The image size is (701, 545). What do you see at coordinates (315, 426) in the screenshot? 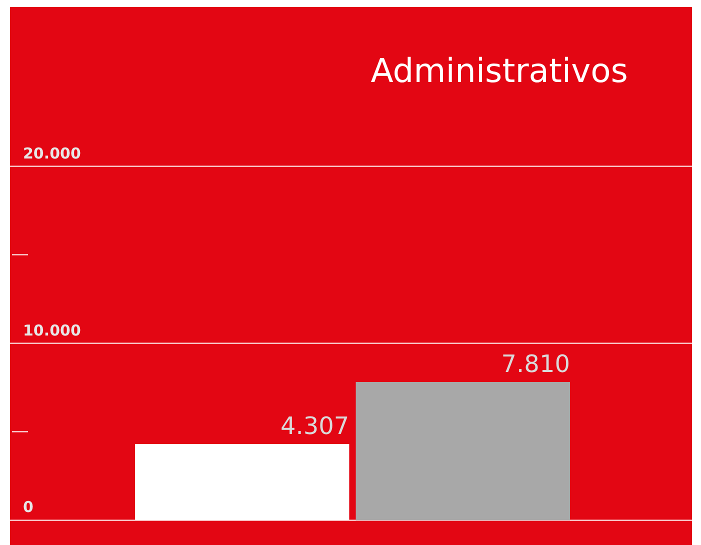
I see `data-label: 4.307` at bounding box center [315, 426].